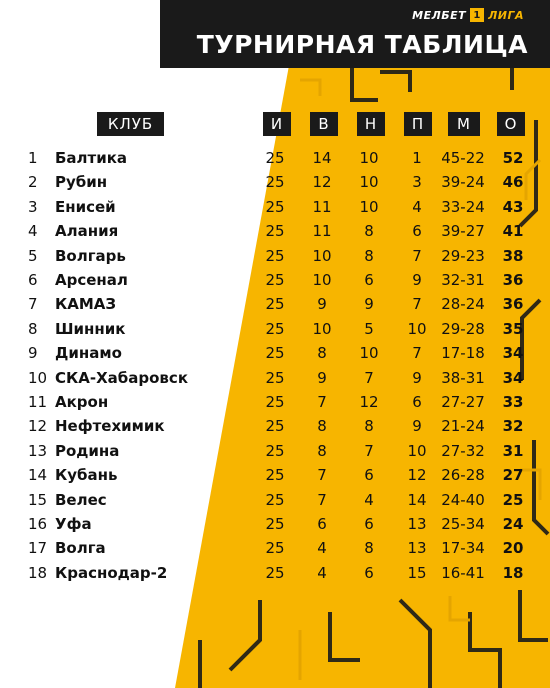 Image resolution: width=550 pixels, height=688 pixels. I want to click on position-cell: 2, so click(33, 182).